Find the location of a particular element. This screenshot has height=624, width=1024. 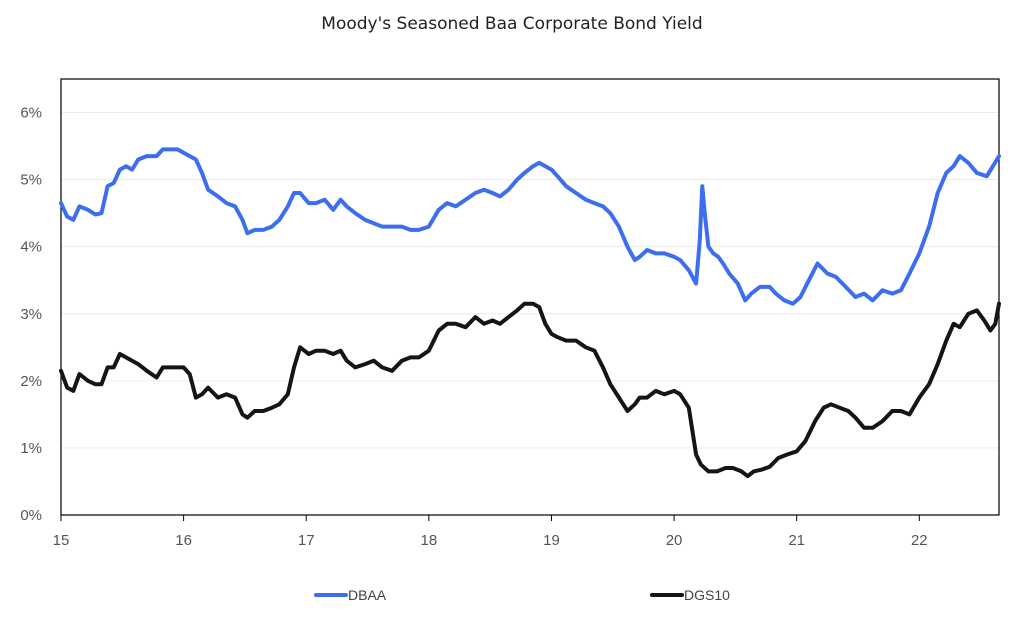

x-tick-label: 20 is located at coordinates (674, 540).